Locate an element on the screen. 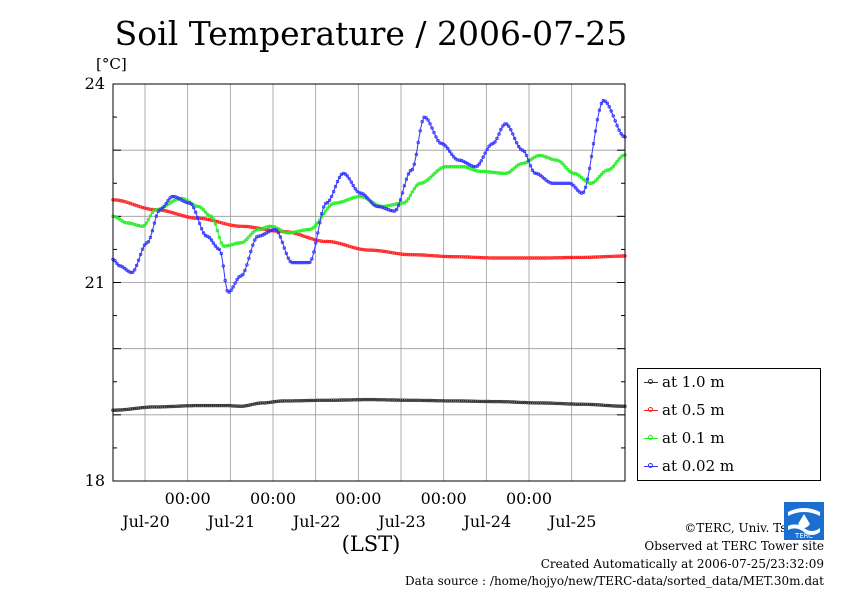 Image resolution: width=842 pixels, height=595 pixels. x-tick-time-label: 00:00 is located at coordinates (358, 498).